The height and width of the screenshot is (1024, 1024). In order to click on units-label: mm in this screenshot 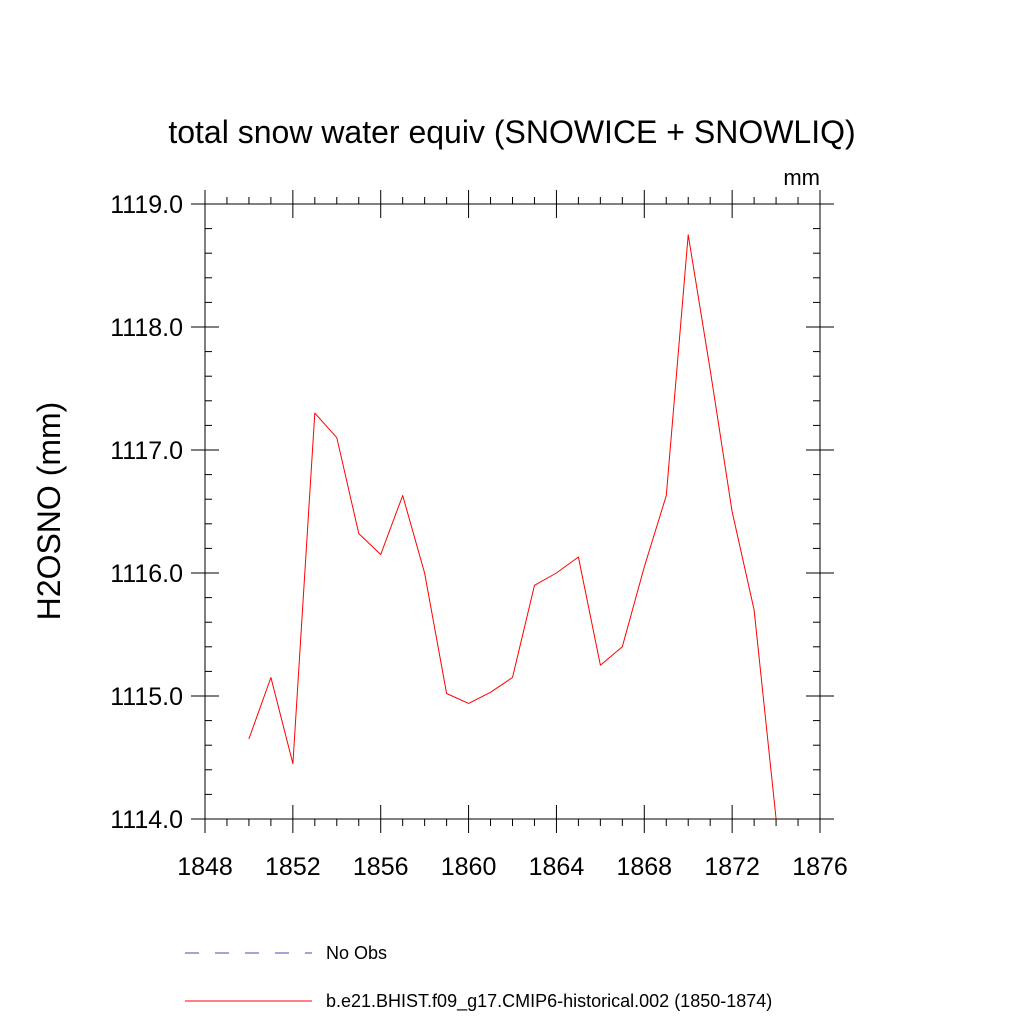, I will do `click(801, 177)`.